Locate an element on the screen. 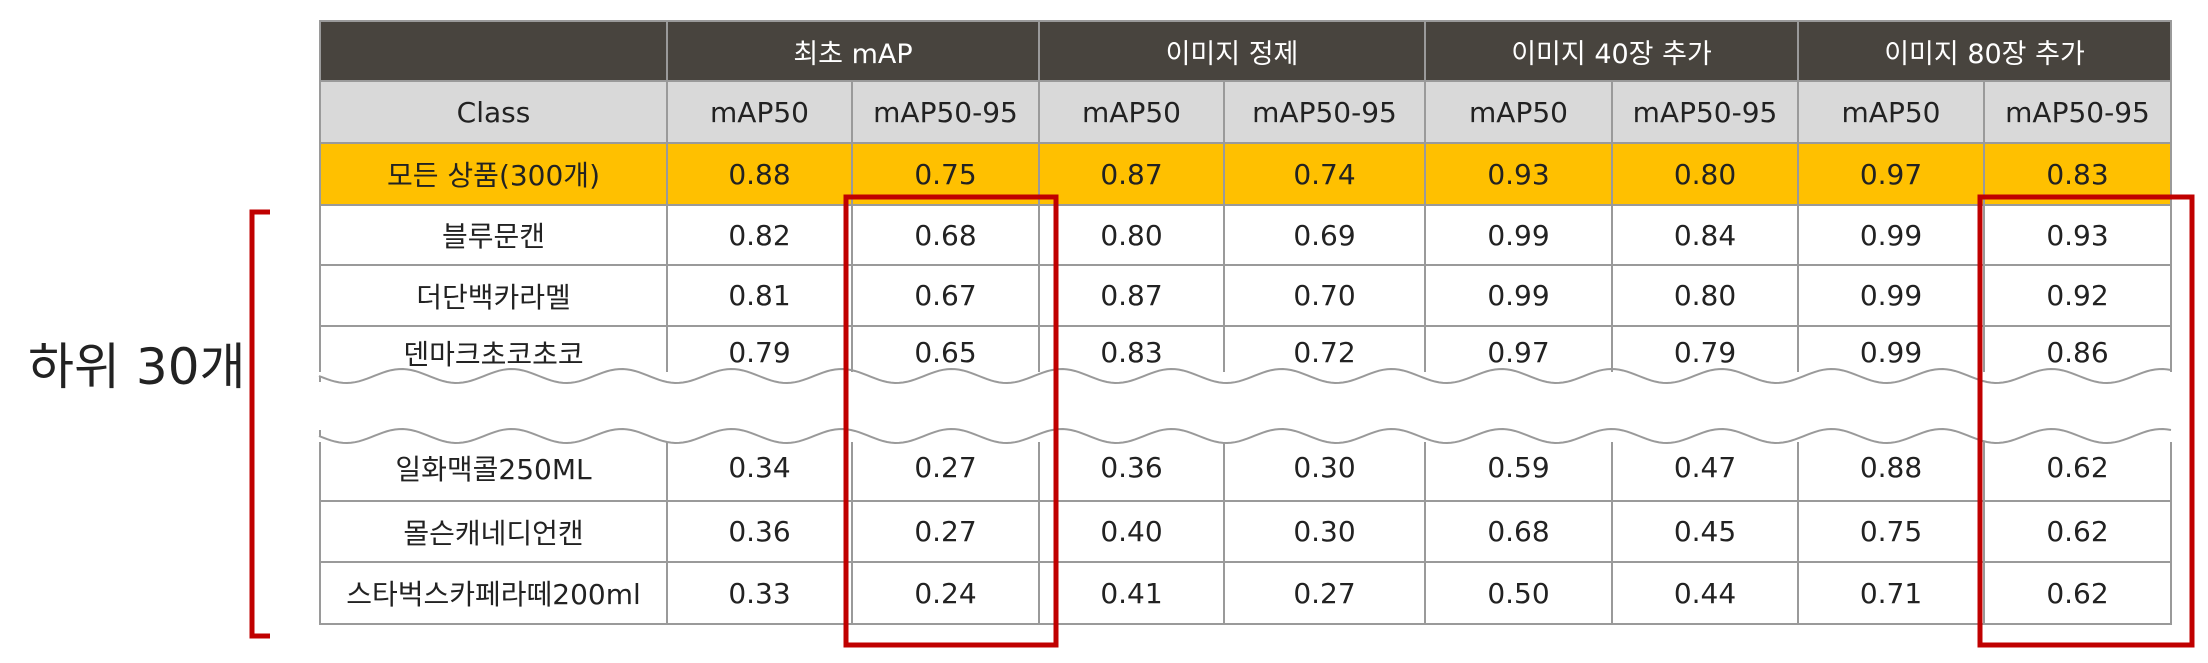 This screenshot has width=2208, height=663. table-row-label: 덴마크초코초코 is located at coordinates (493, 352).